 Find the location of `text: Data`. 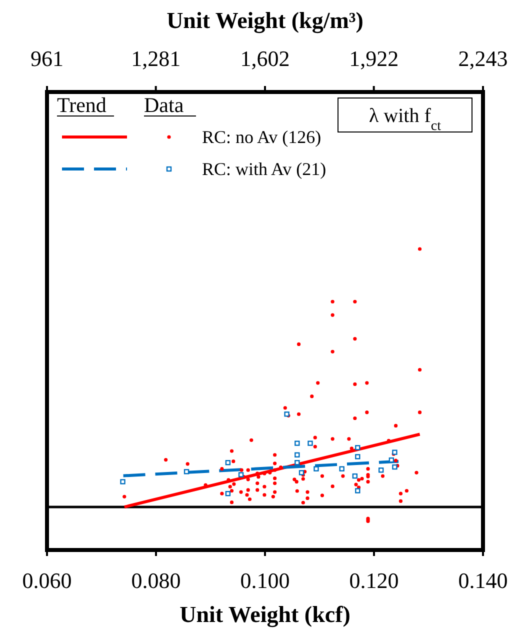

text: Data is located at coordinates (164, 105).